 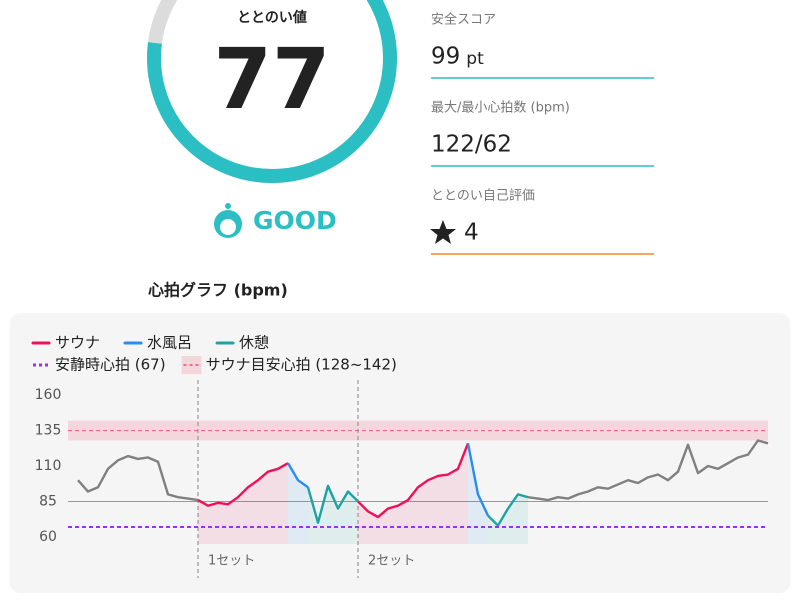 What do you see at coordinates (391, 561) in the screenshot?
I see `set-label: 2セット` at bounding box center [391, 561].